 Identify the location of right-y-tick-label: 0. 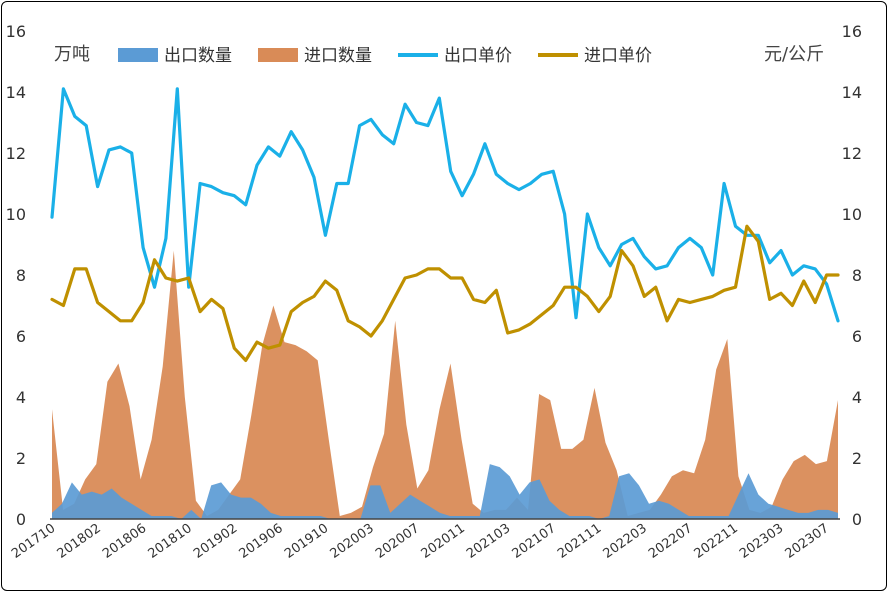
(857, 519).